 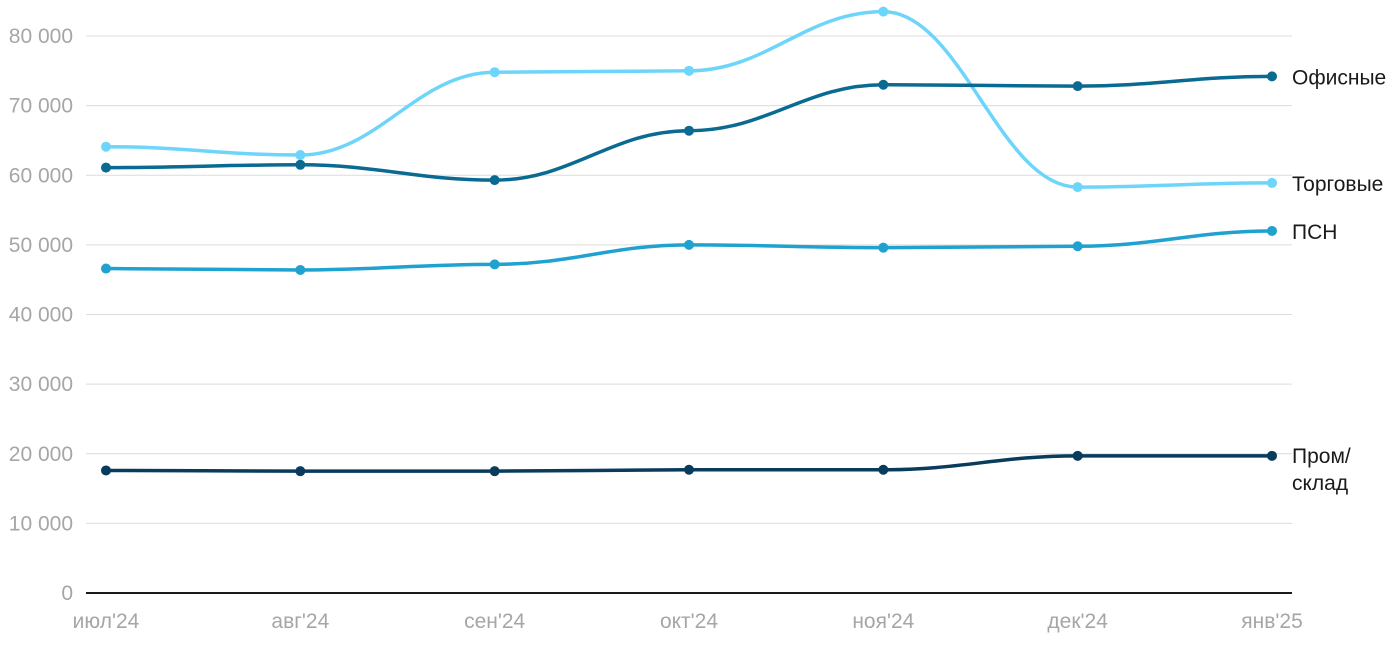 I want to click on series-label-псн: ПСН, so click(x=1314, y=232).